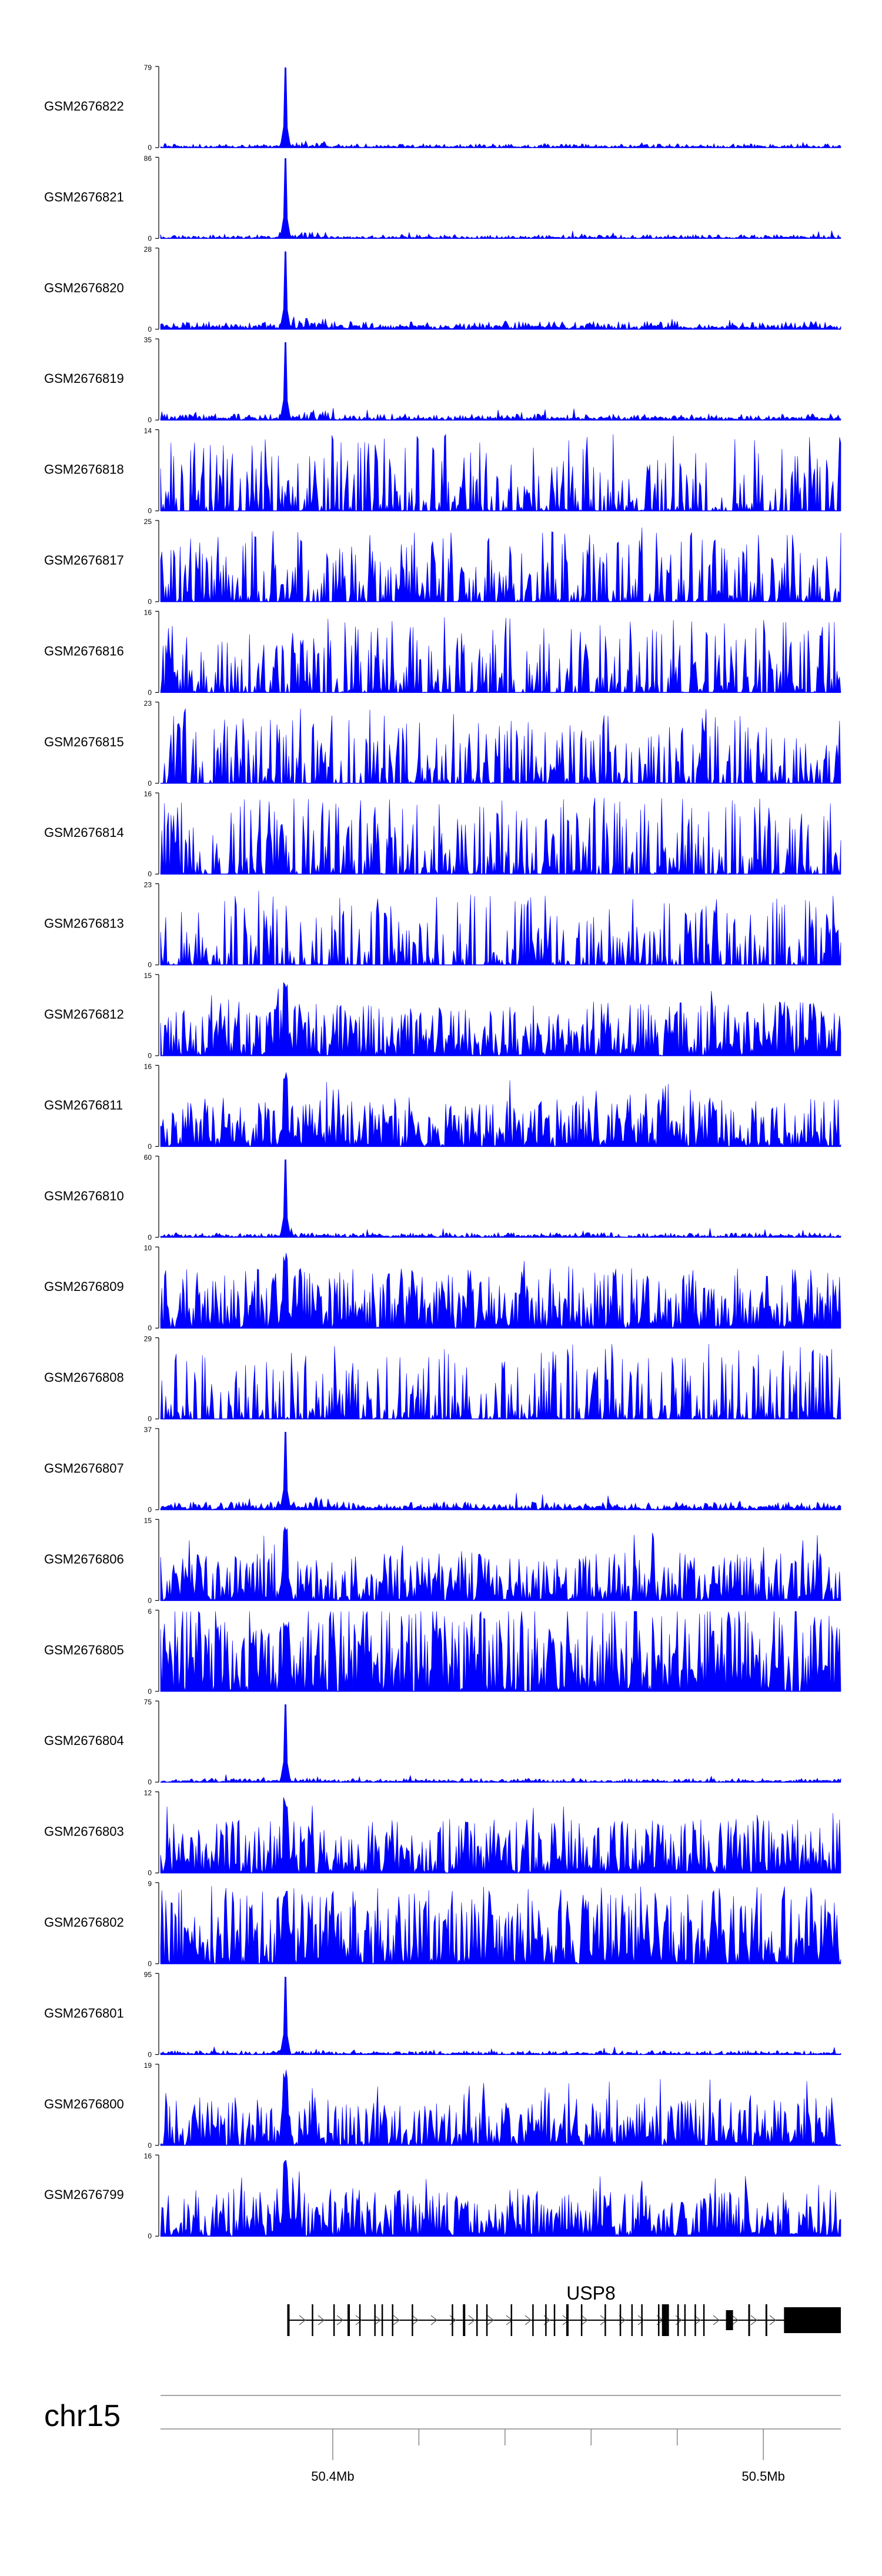  Describe the element at coordinates (148, 1157) in the screenshot. I see `y-max-label: 60` at that location.